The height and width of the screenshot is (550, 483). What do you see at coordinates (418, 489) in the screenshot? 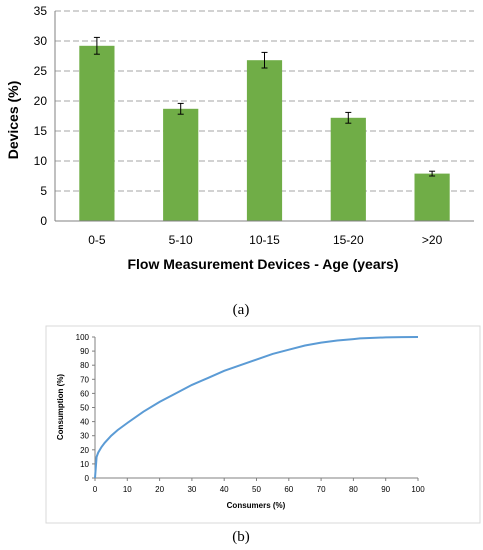
I see `chart-b-x-tick-label: 100` at bounding box center [418, 489].